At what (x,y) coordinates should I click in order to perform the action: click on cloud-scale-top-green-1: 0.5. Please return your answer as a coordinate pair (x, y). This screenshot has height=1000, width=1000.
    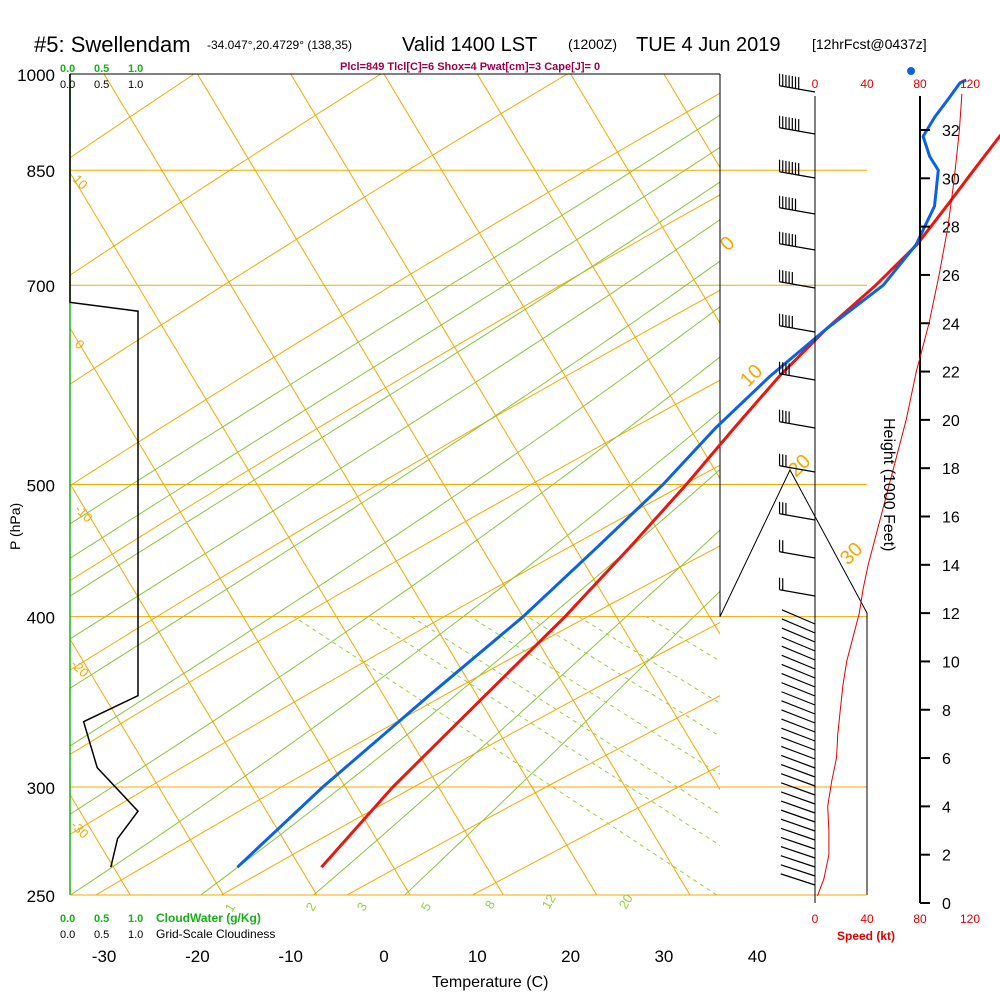
    Looking at the image, I should click on (101, 69).